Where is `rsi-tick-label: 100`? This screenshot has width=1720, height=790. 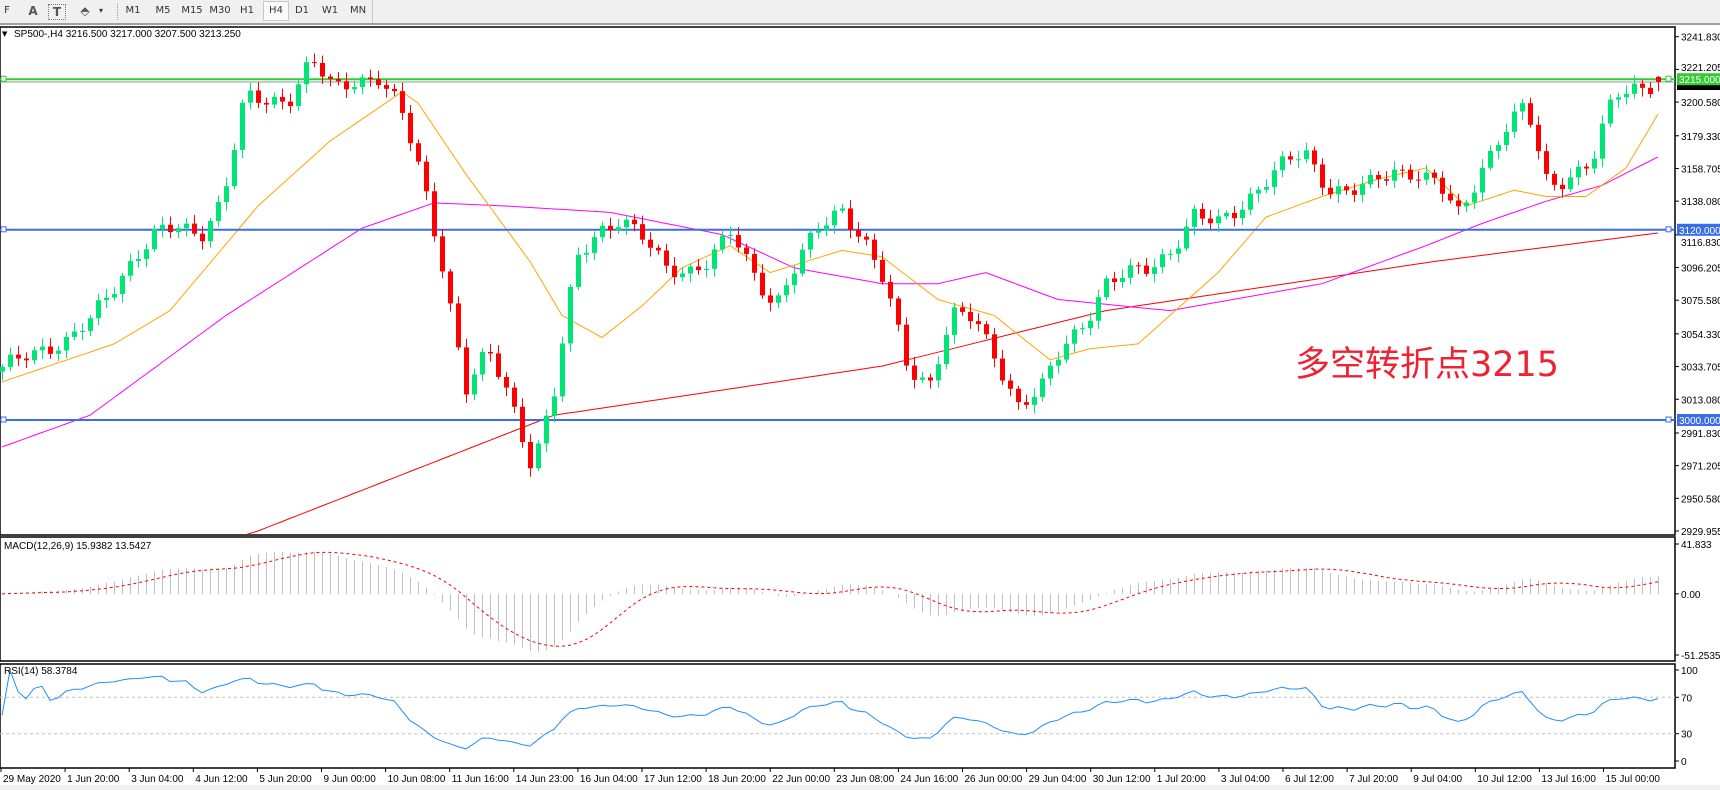
rsi-tick-label: 100 is located at coordinates (1689, 671).